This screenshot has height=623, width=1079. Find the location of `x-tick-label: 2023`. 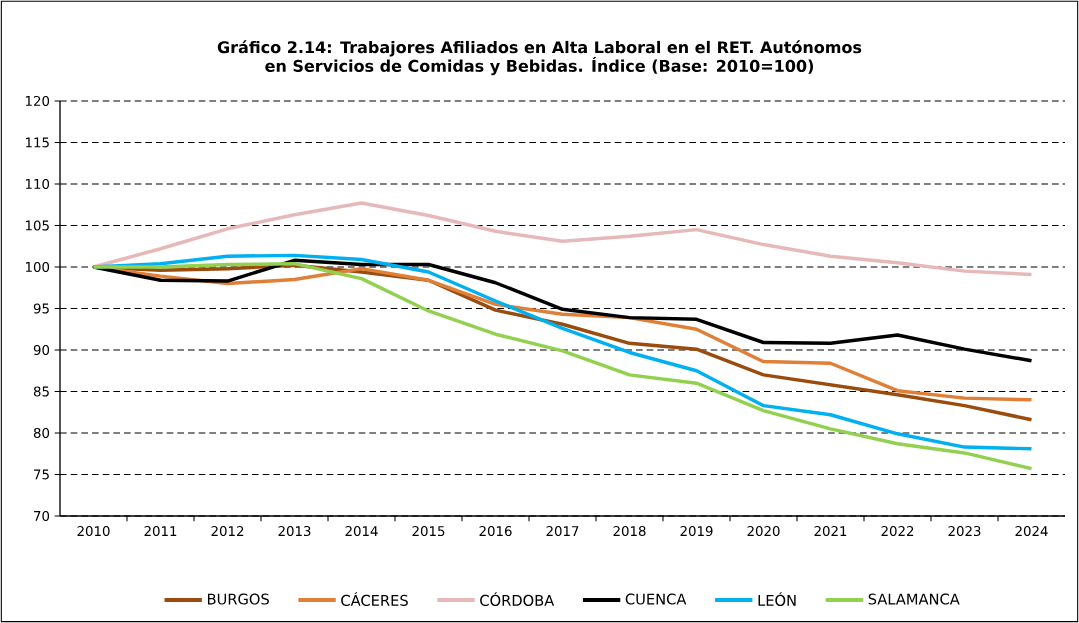

x-tick-label: 2023 is located at coordinates (964, 531).